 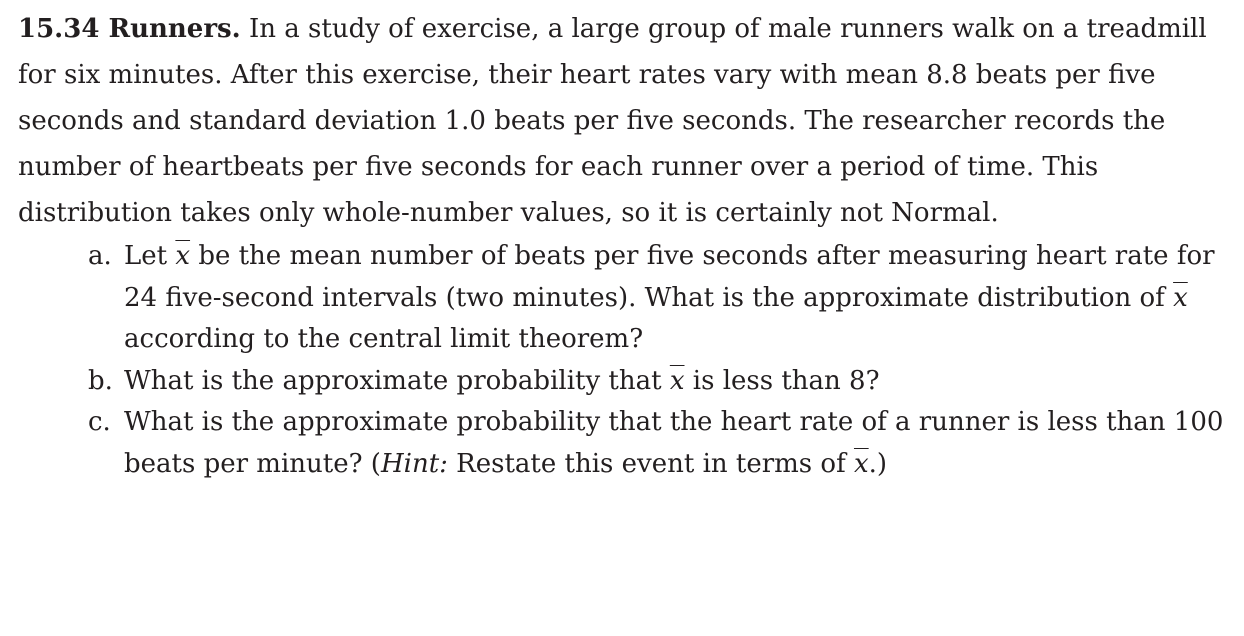 I want to click on part-letter: b., so click(x=100, y=380).